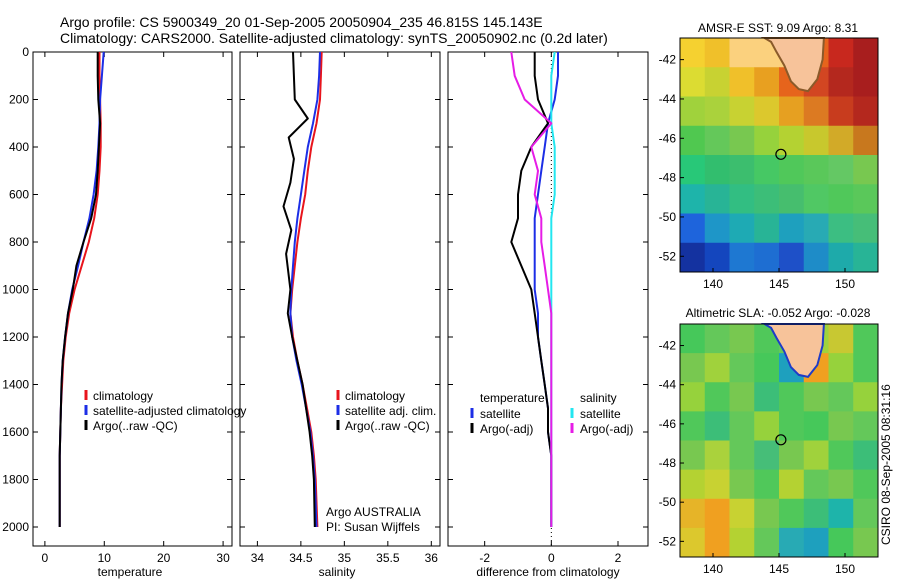 The image size is (900, 585). I want to click on y-tick-label: 1800, so click(15, 480).